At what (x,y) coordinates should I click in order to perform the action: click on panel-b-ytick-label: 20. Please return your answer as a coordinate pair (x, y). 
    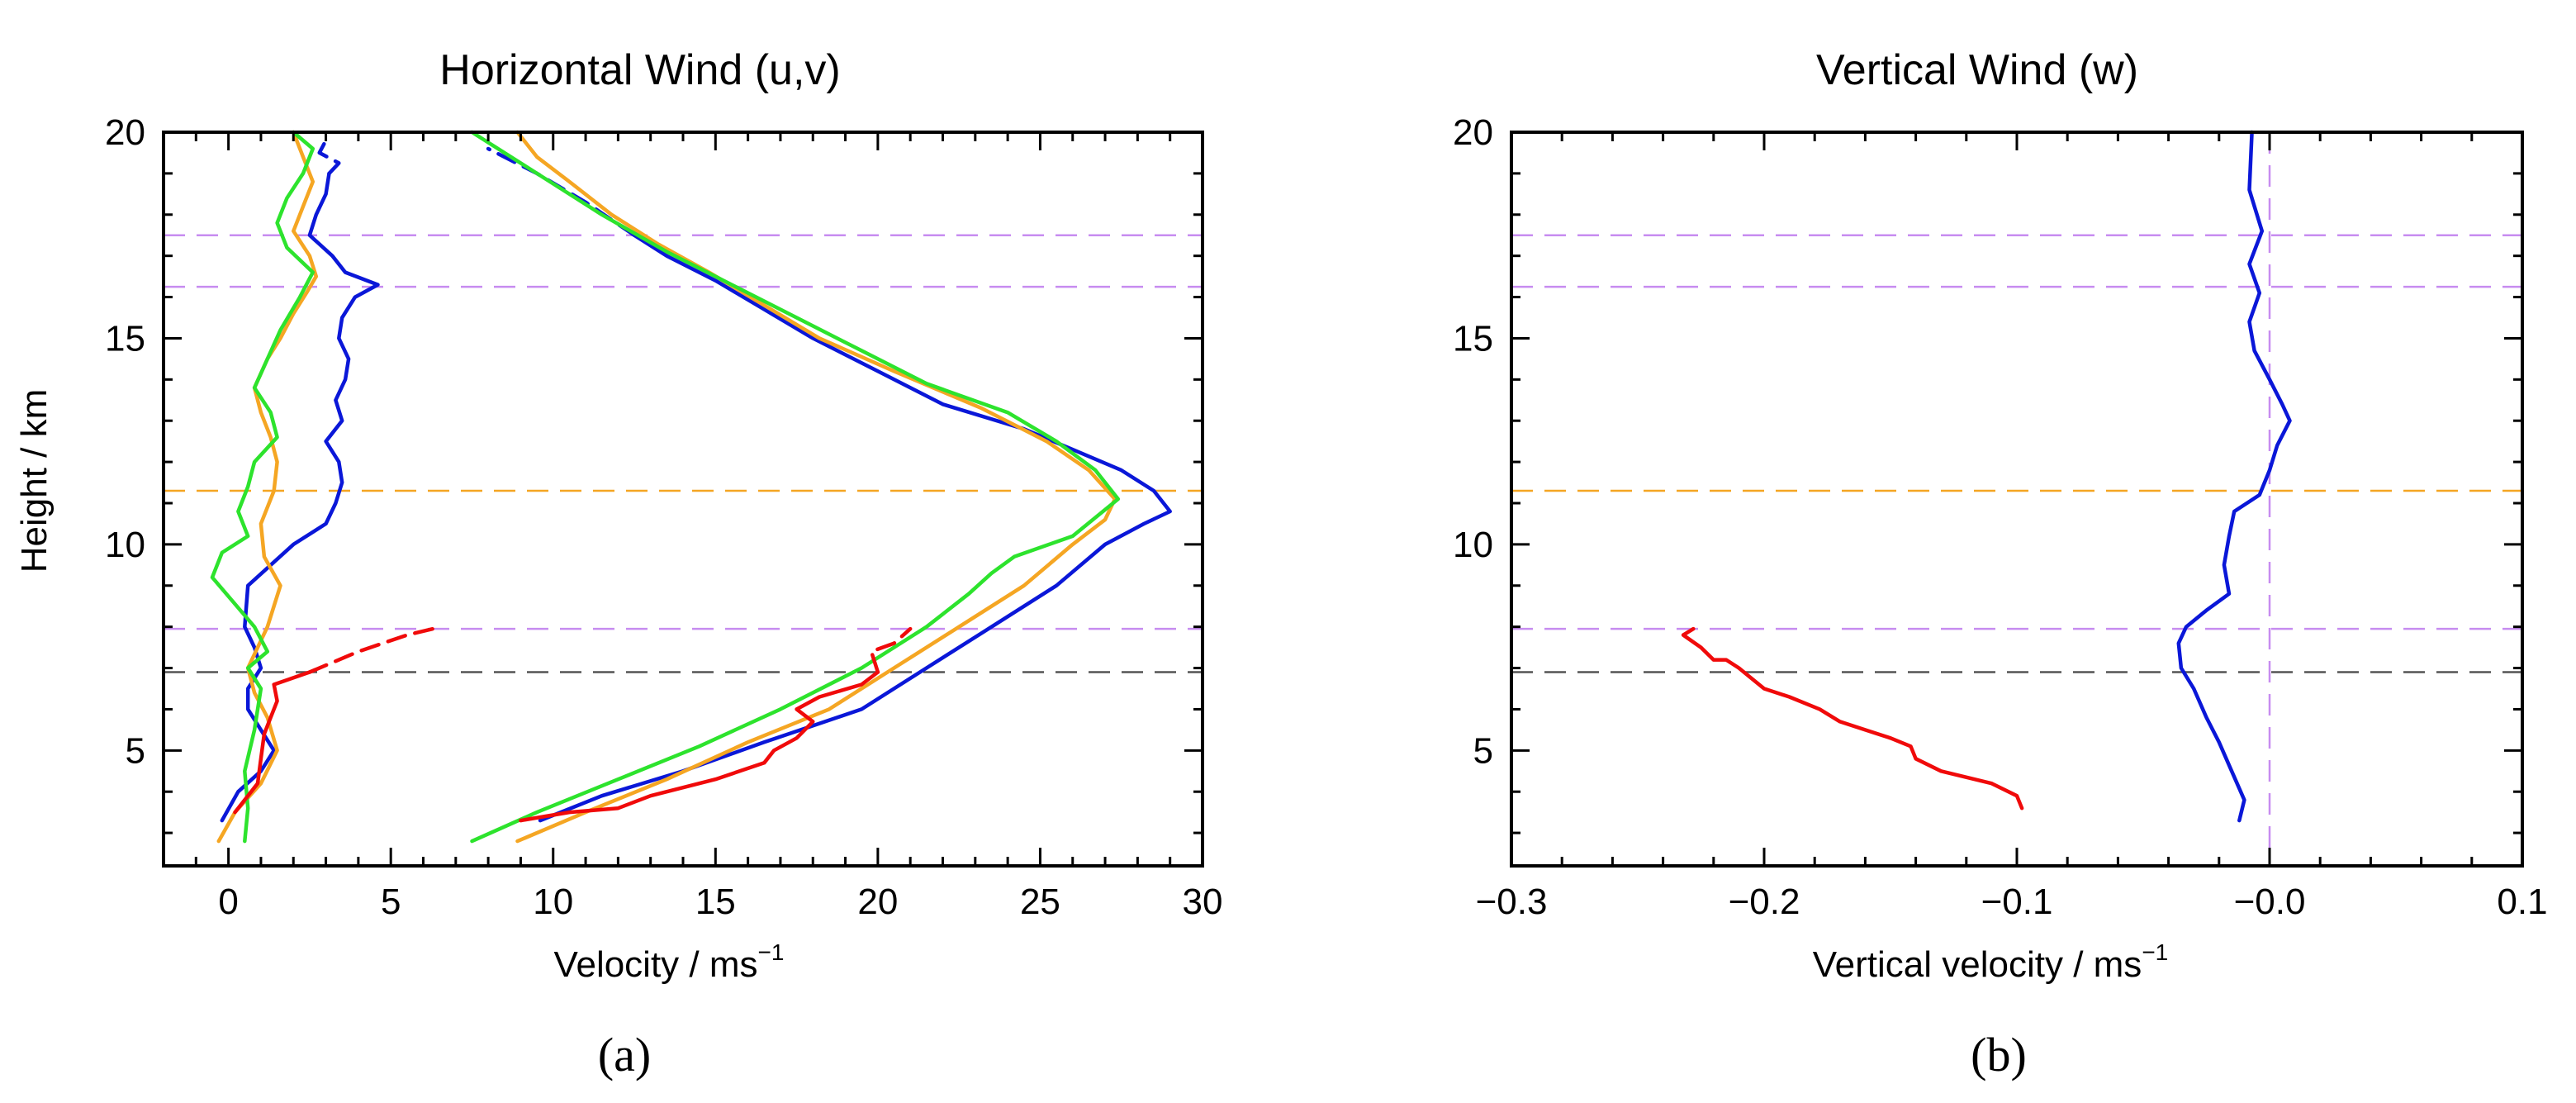
    Looking at the image, I should click on (1473, 132).